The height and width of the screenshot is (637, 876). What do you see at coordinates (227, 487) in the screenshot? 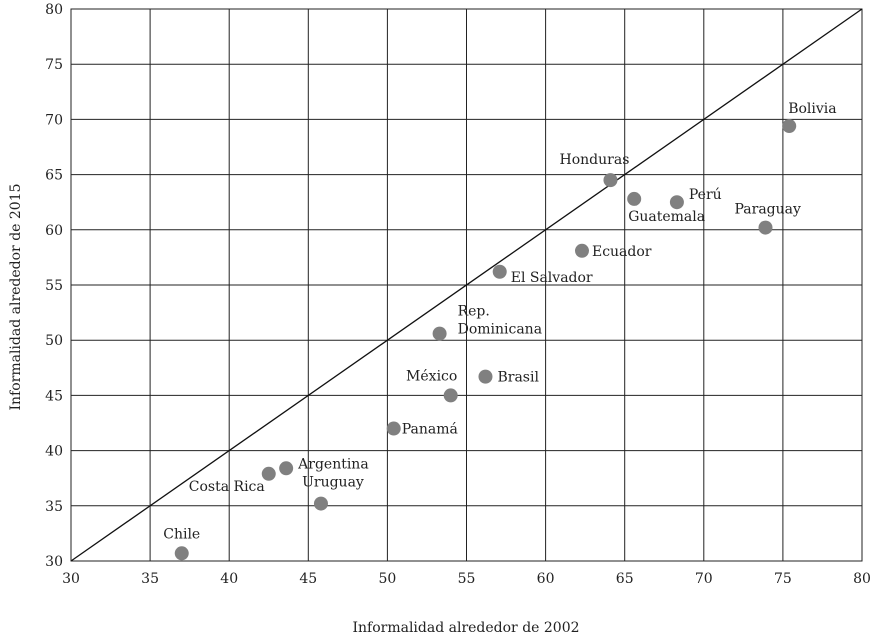
I see `point-label: Costa Rica` at bounding box center [227, 487].